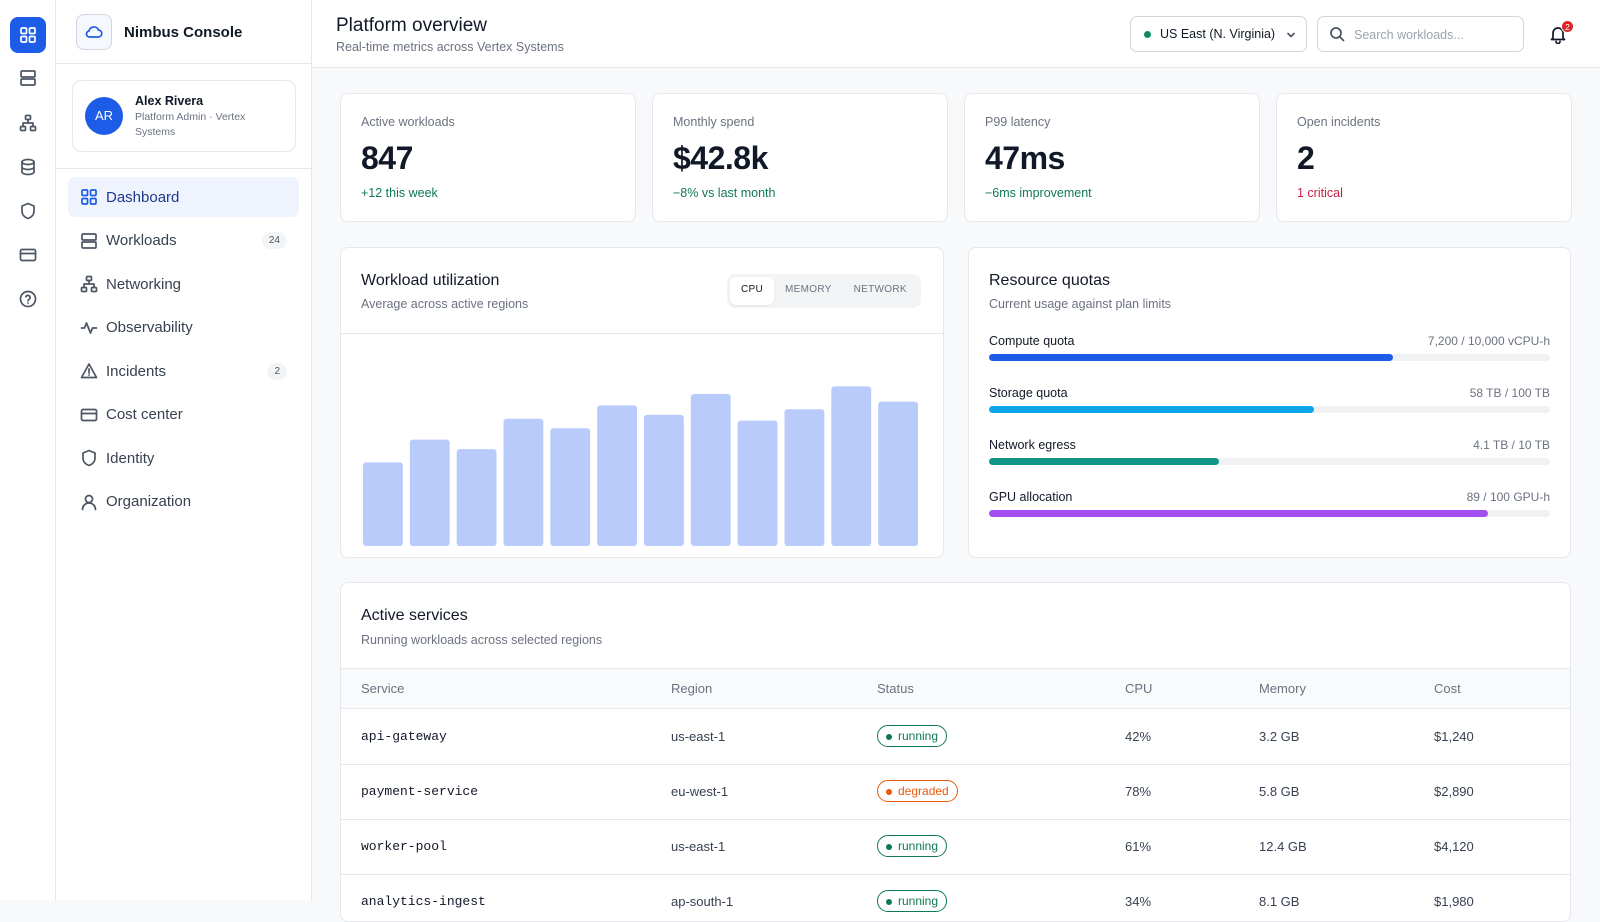  I want to click on service-name: analytics-ingest, so click(423, 901).